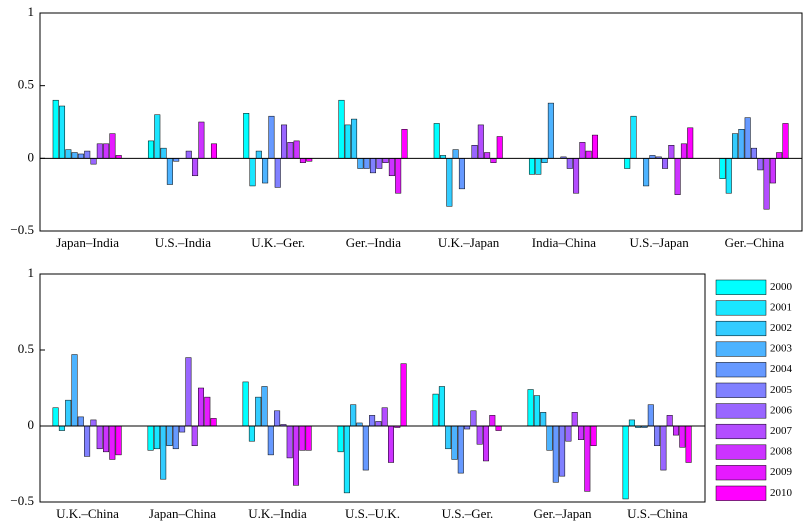 The image size is (803, 530). Describe the element at coordinates (562, 513) in the screenshot. I see `x-tick-label: Ger.–Japan` at that location.